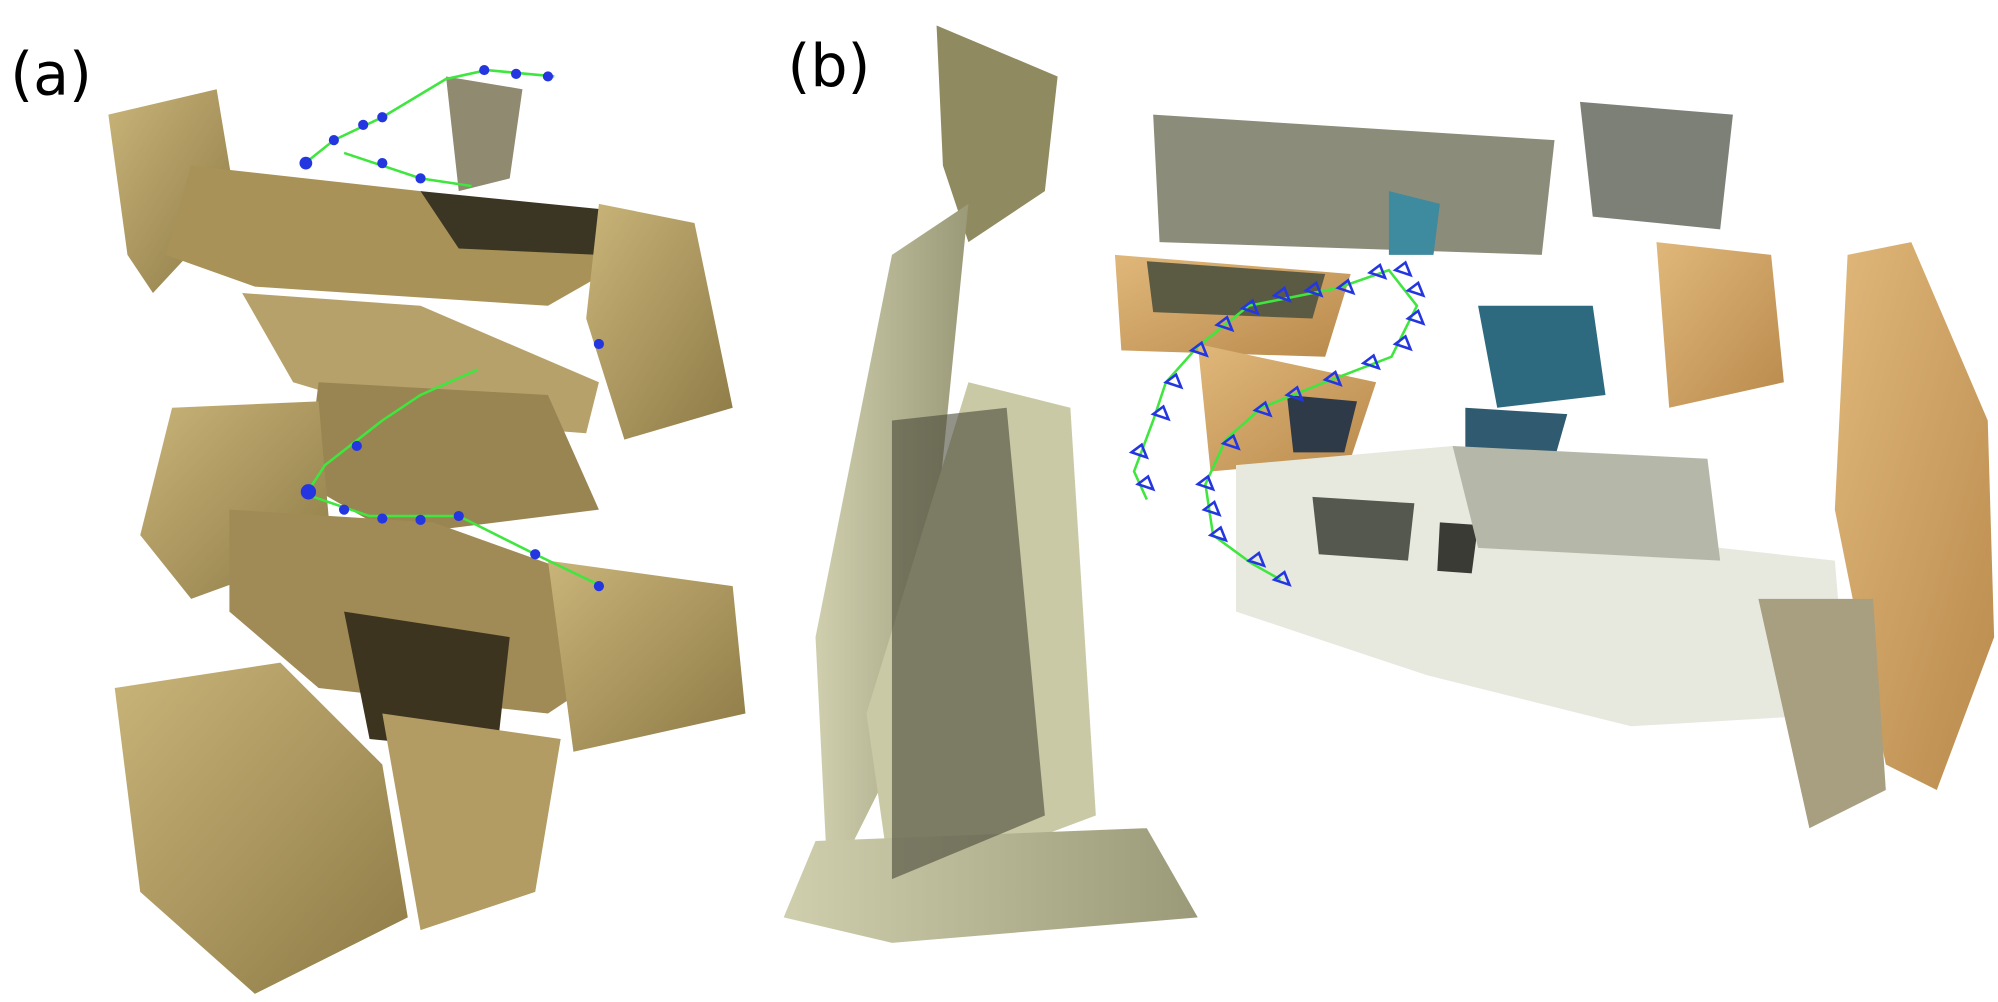  I want to click on panel-b-camera-poses, so click(1277, 423).